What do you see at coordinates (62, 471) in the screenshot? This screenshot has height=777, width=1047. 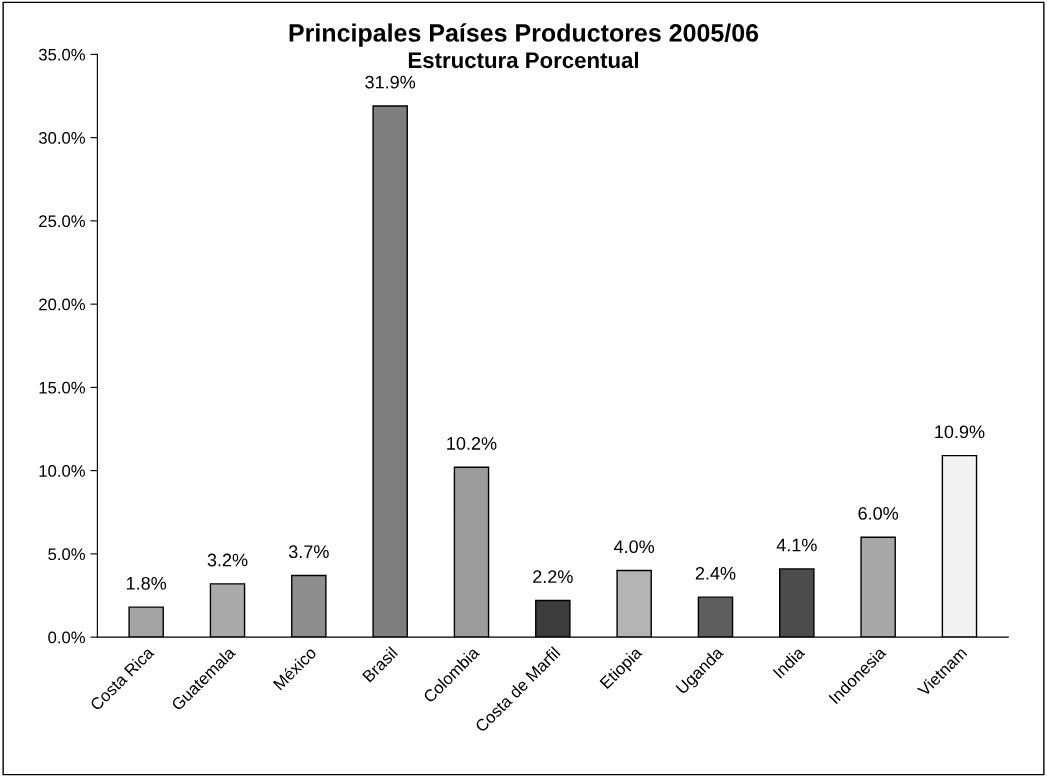 I see `y-tick-label: 10.0%` at bounding box center [62, 471].